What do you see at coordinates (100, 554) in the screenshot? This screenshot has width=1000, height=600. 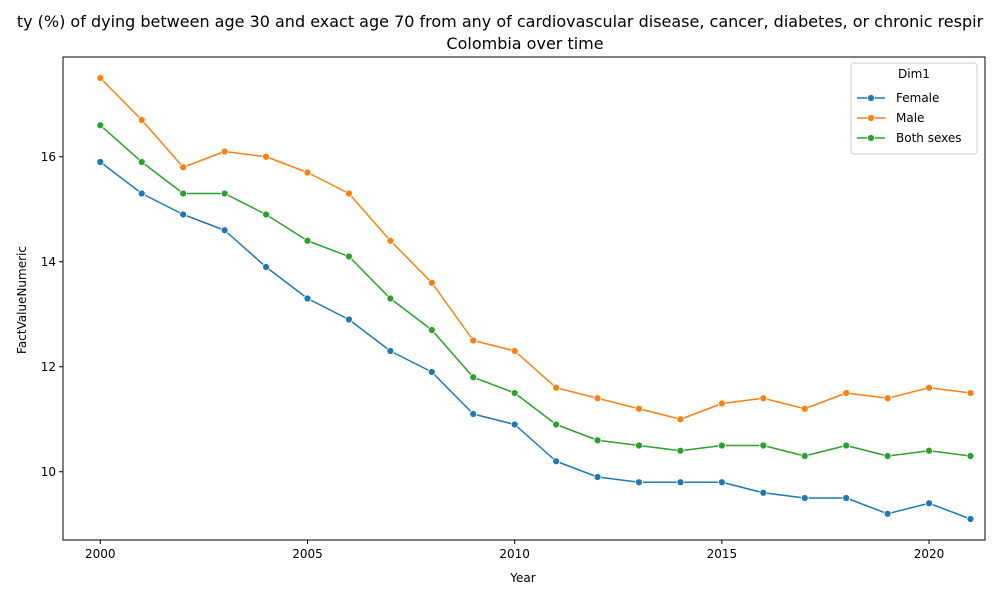 I see `x-tick-label: 2000` at bounding box center [100, 554].